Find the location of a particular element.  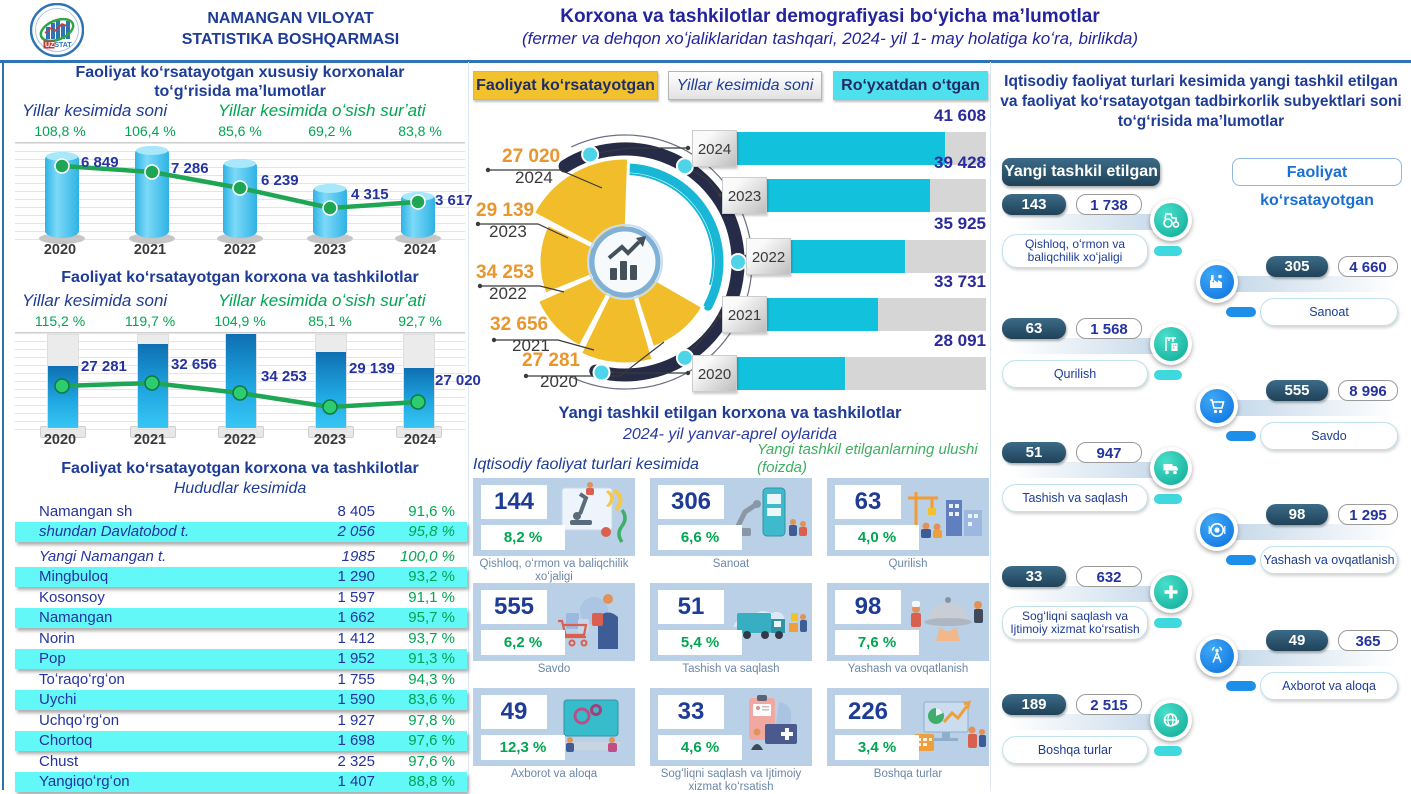

chart1-growth-2024: 83,8 % is located at coordinates (420, 131).